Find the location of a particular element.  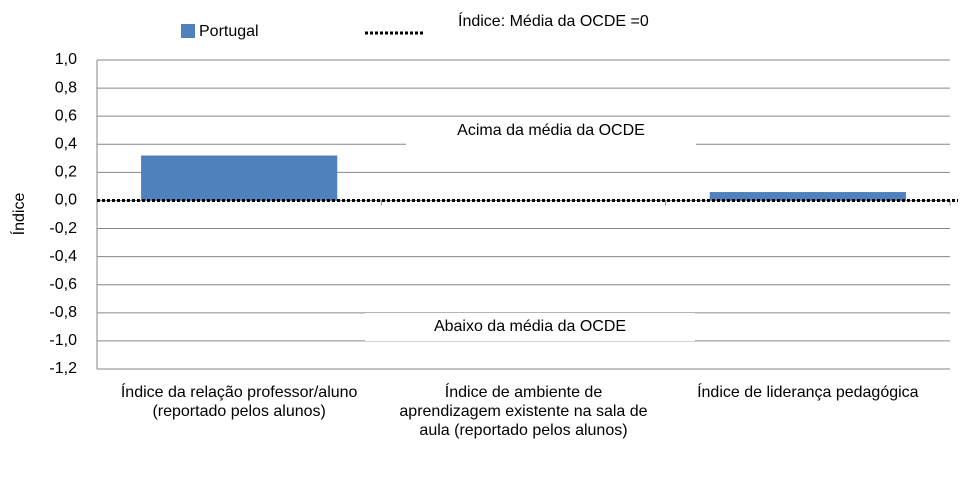

y-tick-label: -0,4 is located at coordinates (63, 256).